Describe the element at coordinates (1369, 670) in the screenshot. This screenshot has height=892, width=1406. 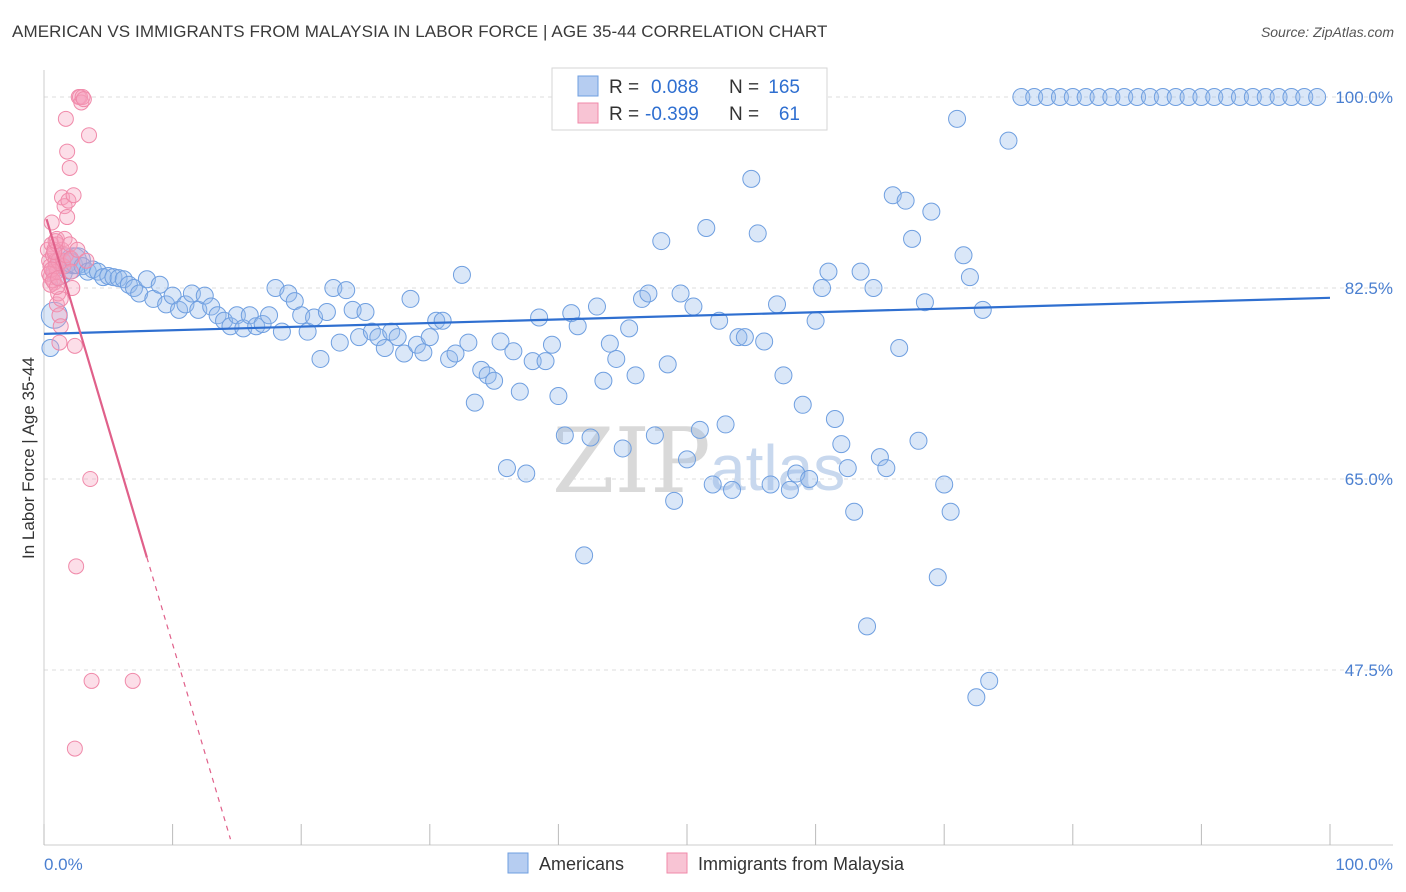
I see `y-tick-label: 47.5%` at that location.